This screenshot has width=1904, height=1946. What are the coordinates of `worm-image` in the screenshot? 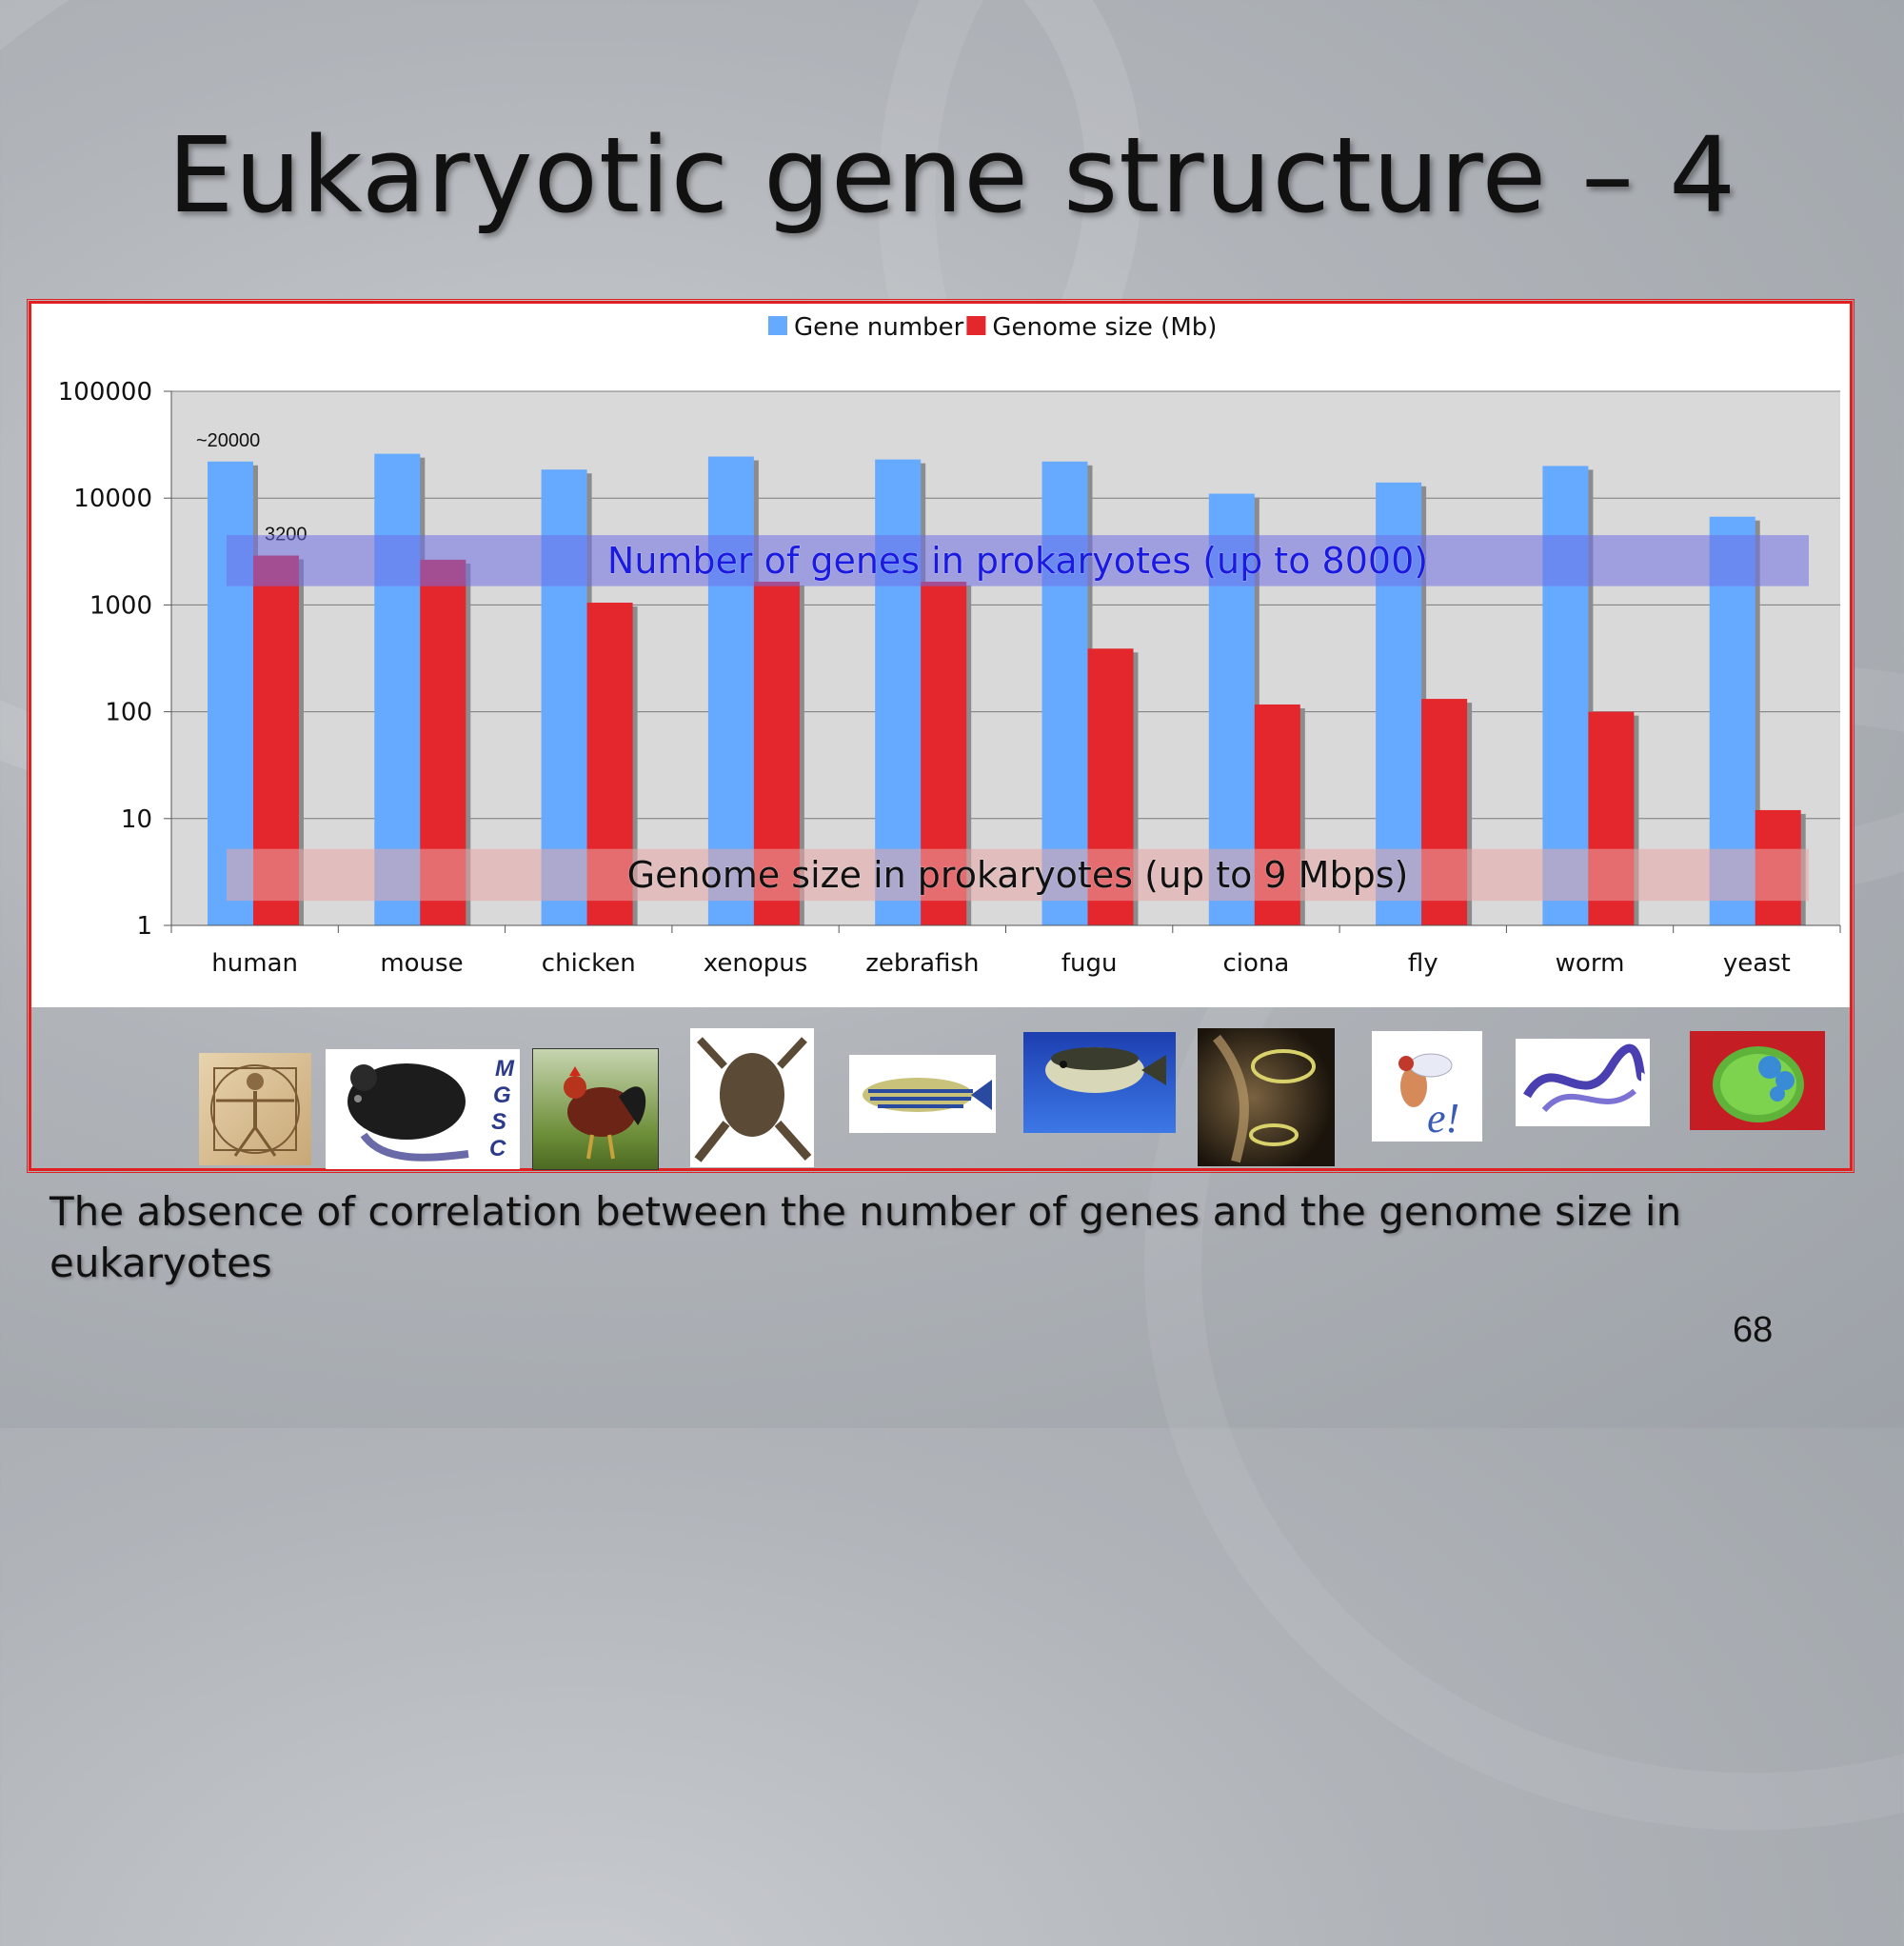 It's located at (1583, 1082).